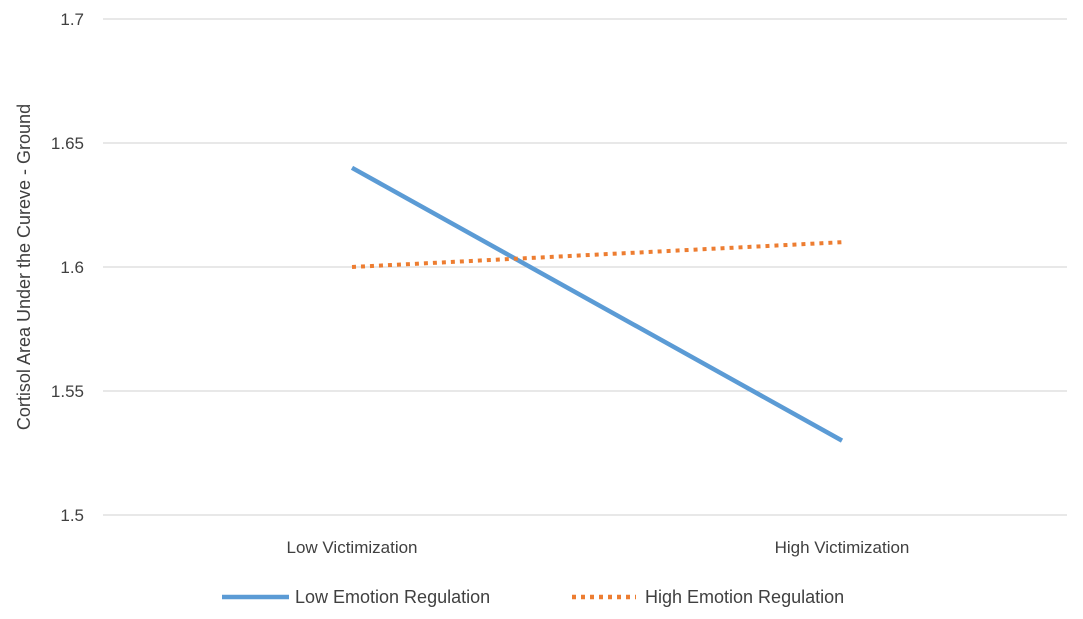 The height and width of the screenshot is (619, 1083). What do you see at coordinates (24, 267) in the screenshot?
I see `y-axis-title: Cortisol Area Under the Cureve - Ground` at bounding box center [24, 267].